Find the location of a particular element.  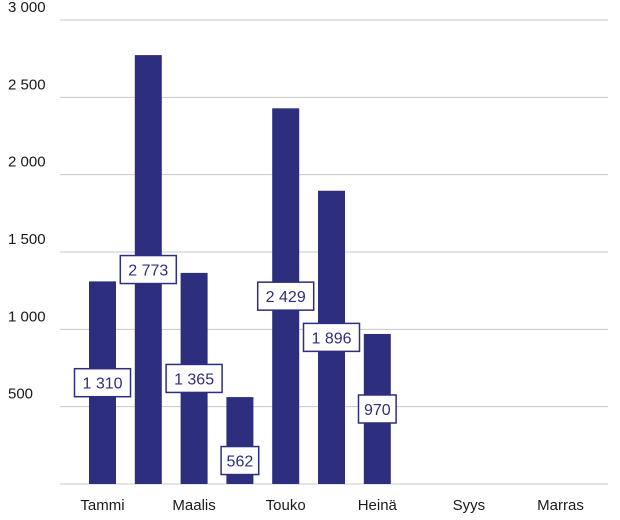

data-label-text: 2 773 is located at coordinates (148, 271).